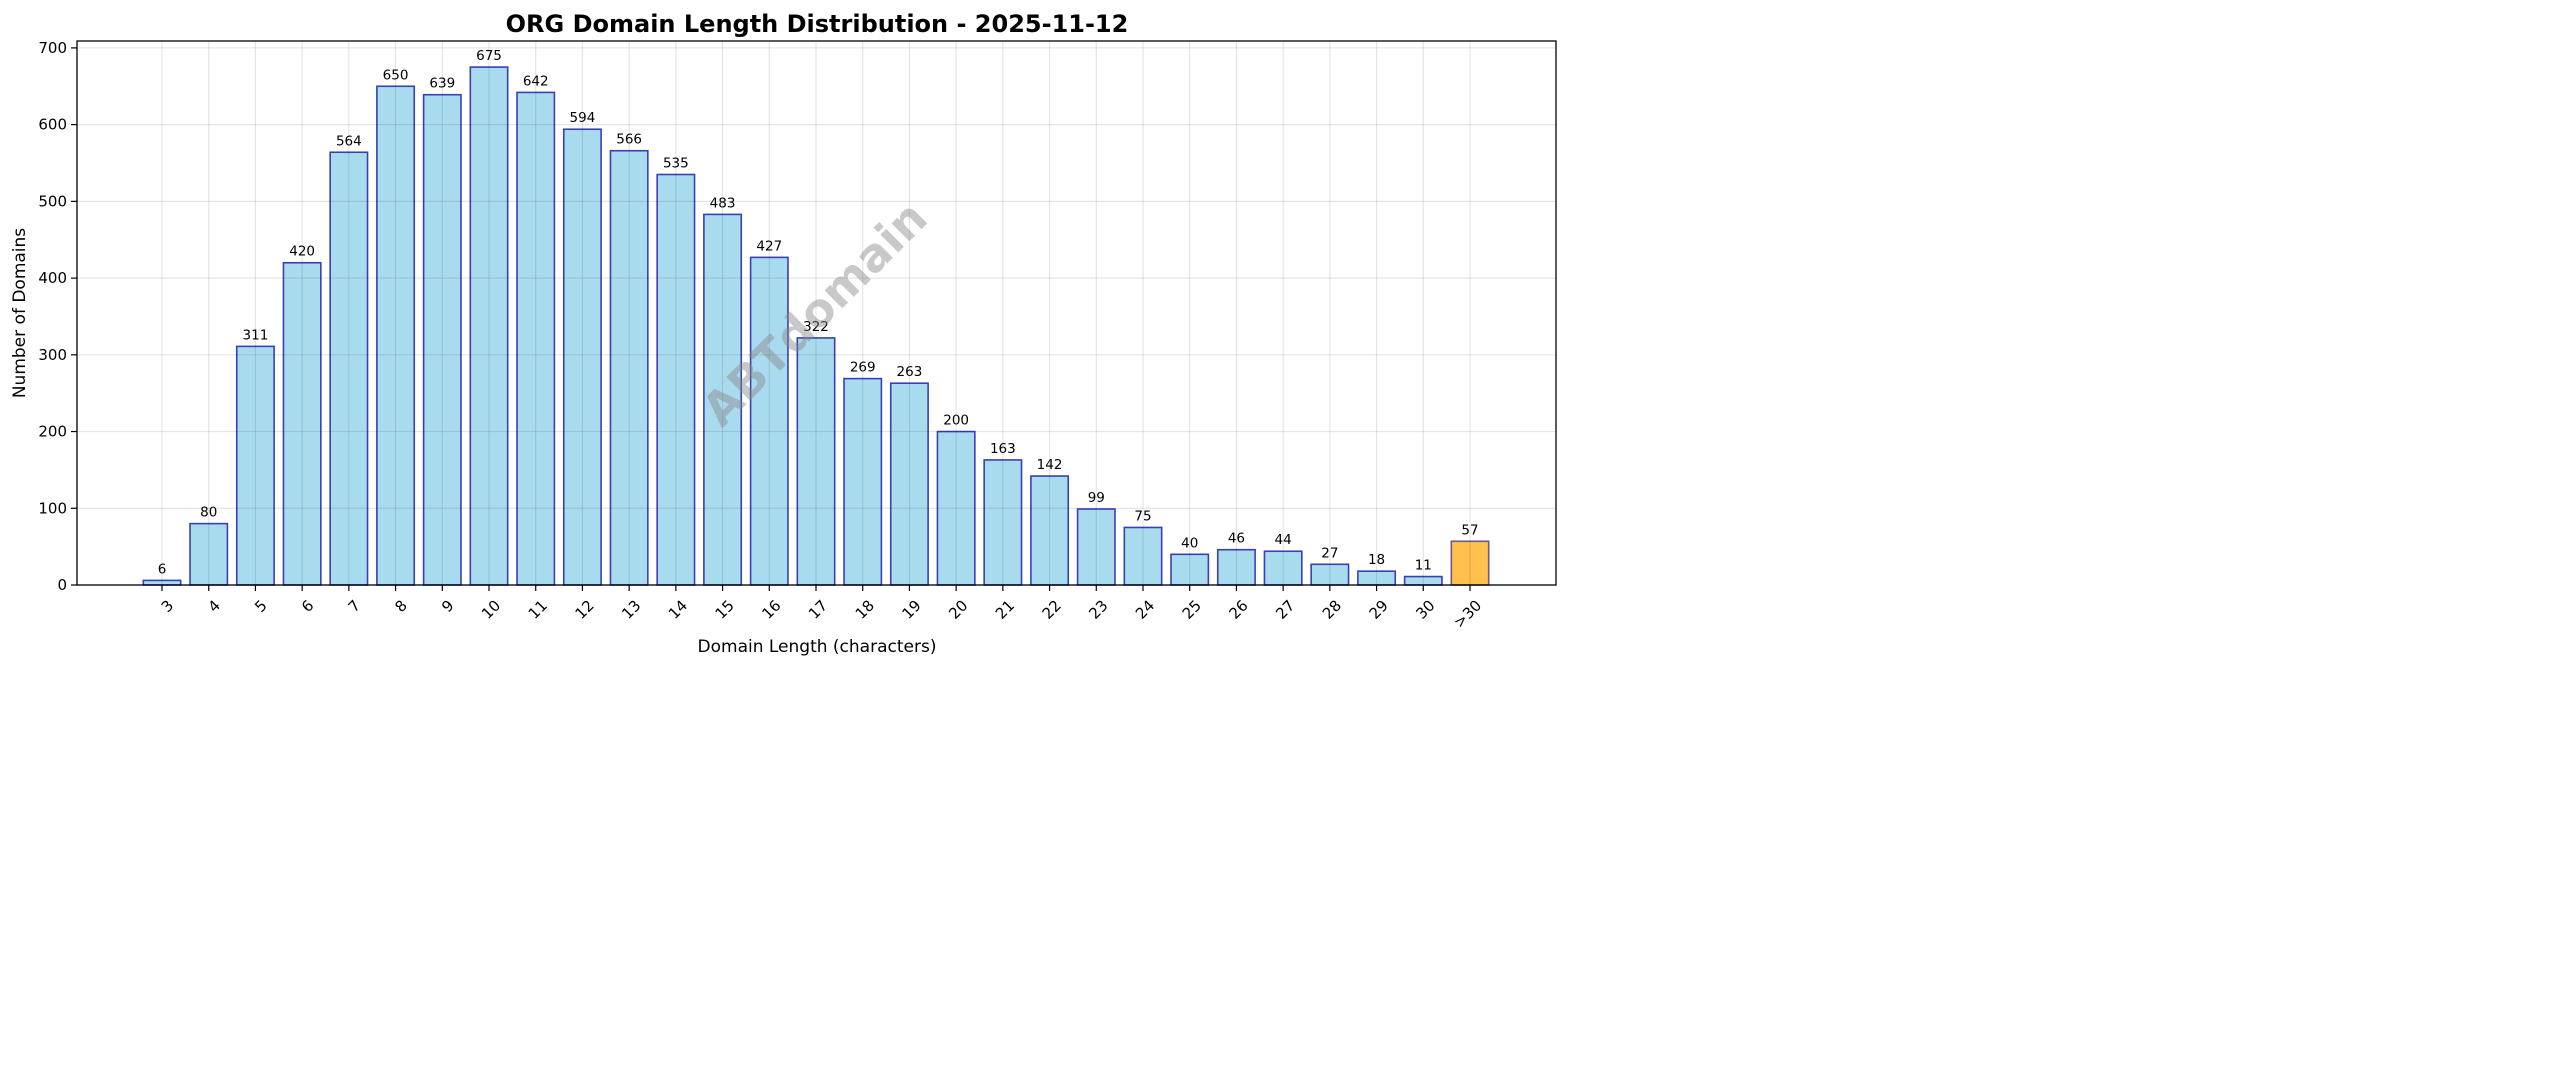 The image size is (2560, 1087). I want to click on bar-value-label: 311, so click(256, 335).